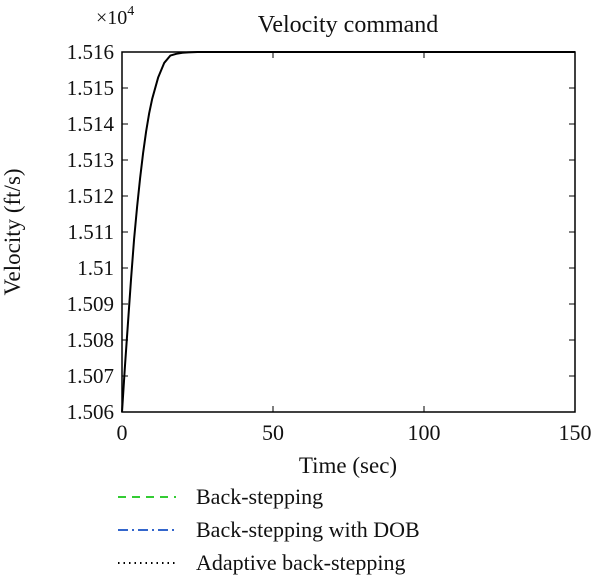  I want to click on chart-title: Velocity command, so click(348, 25).